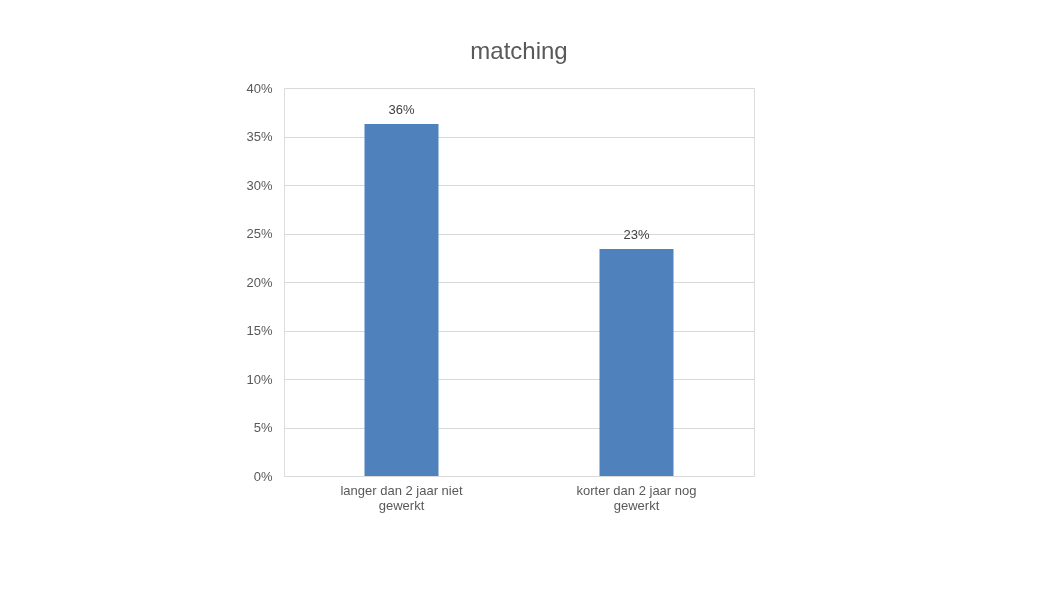 The width and height of the screenshot is (1053, 590). Describe the element at coordinates (259, 185) in the screenshot. I see `y-tick-label: 30%` at that location.